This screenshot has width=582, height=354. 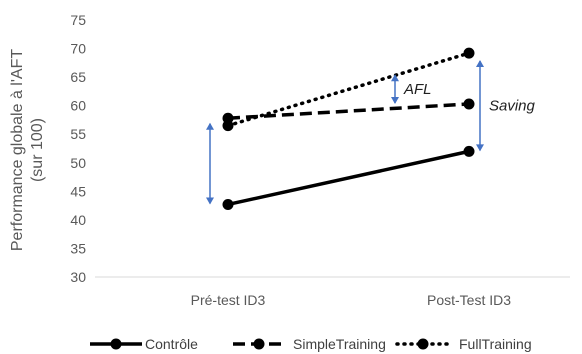 What do you see at coordinates (78, 77) in the screenshot?
I see `y-tick-label: 65` at bounding box center [78, 77].